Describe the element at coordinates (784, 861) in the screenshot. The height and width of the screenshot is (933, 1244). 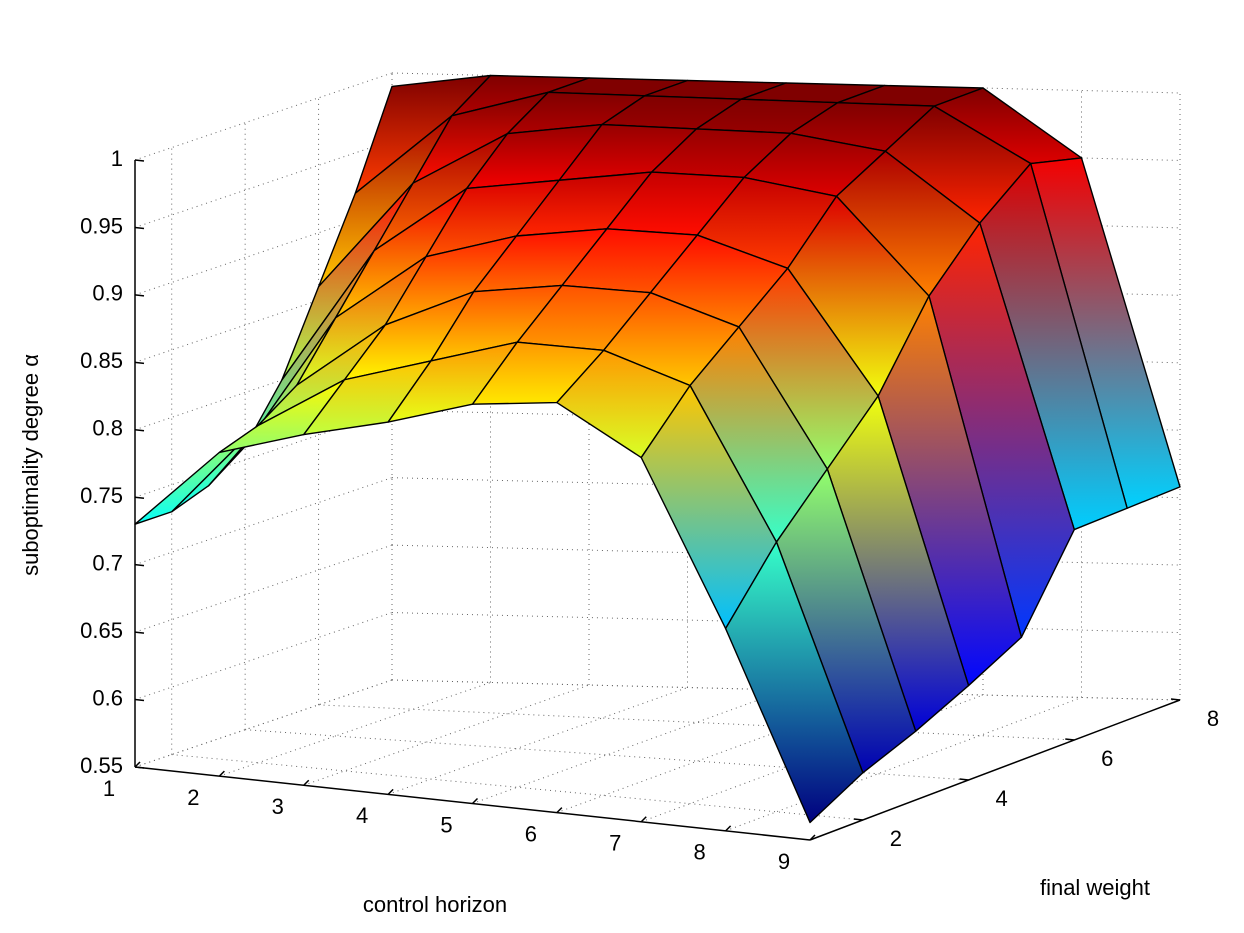
I see `x-tick-label: 9` at that location.